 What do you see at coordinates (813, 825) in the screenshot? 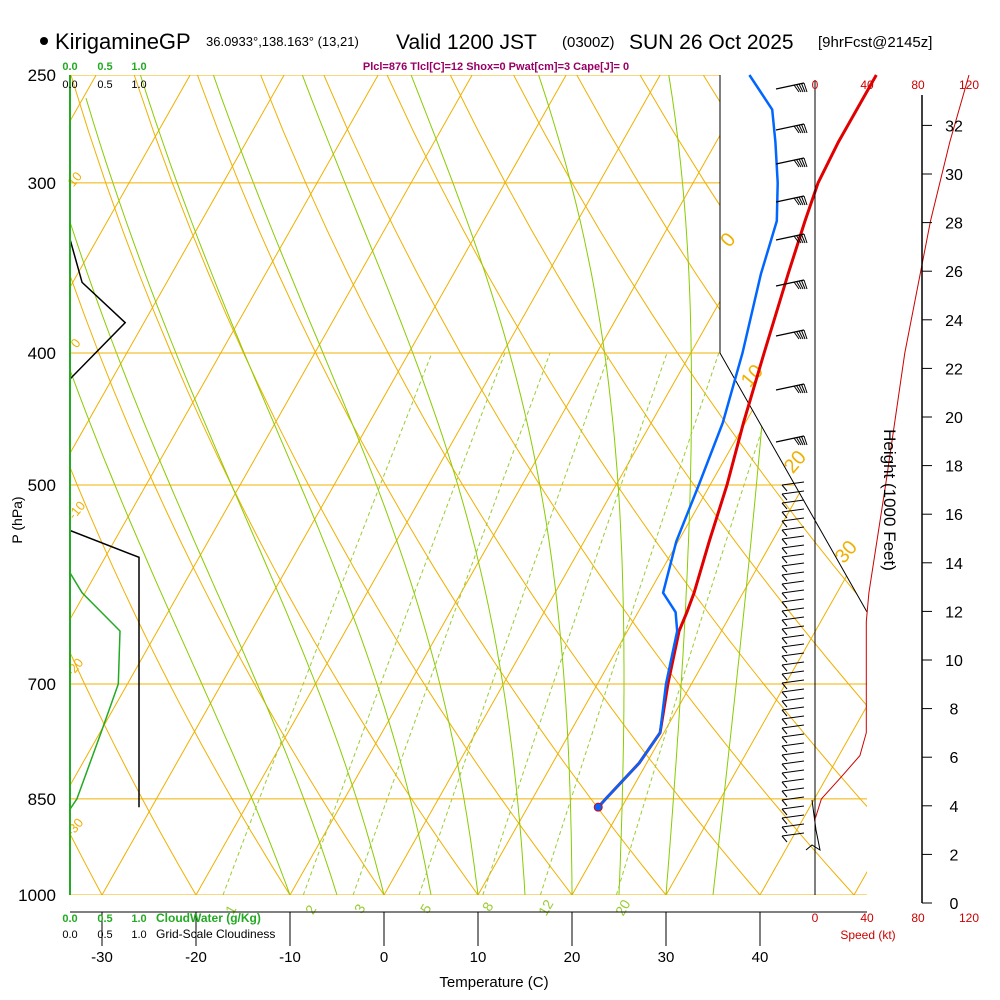
I see `wind-barb-surface` at bounding box center [813, 825].